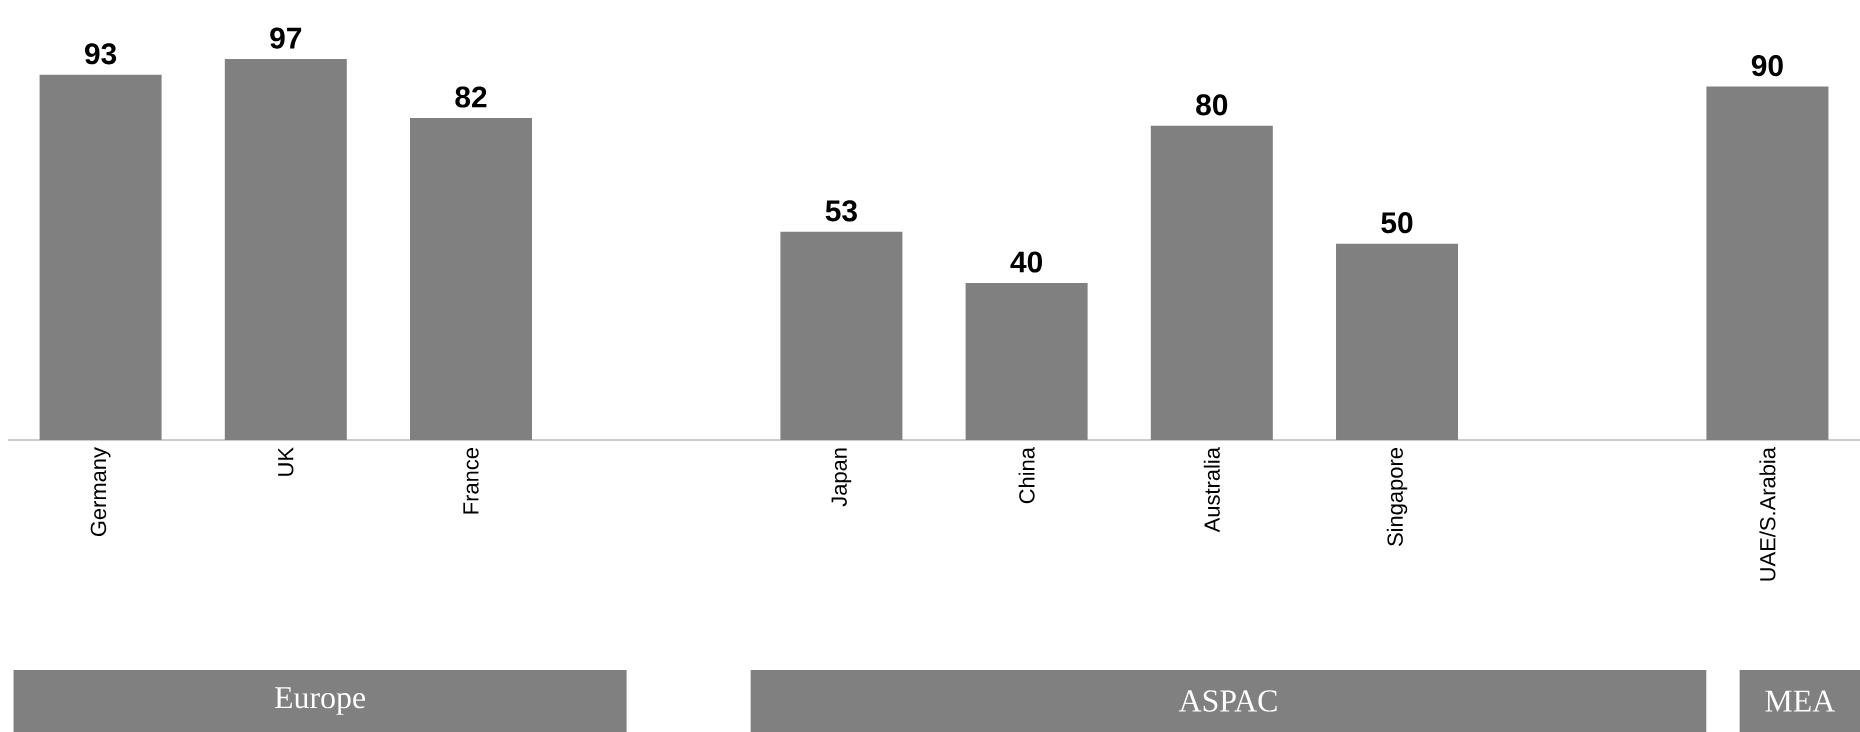 The height and width of the screenshot is (732, 1860). Describe the element at coordinates (1767, 66) in the screenshot. I see `data-label: 90` at that location.